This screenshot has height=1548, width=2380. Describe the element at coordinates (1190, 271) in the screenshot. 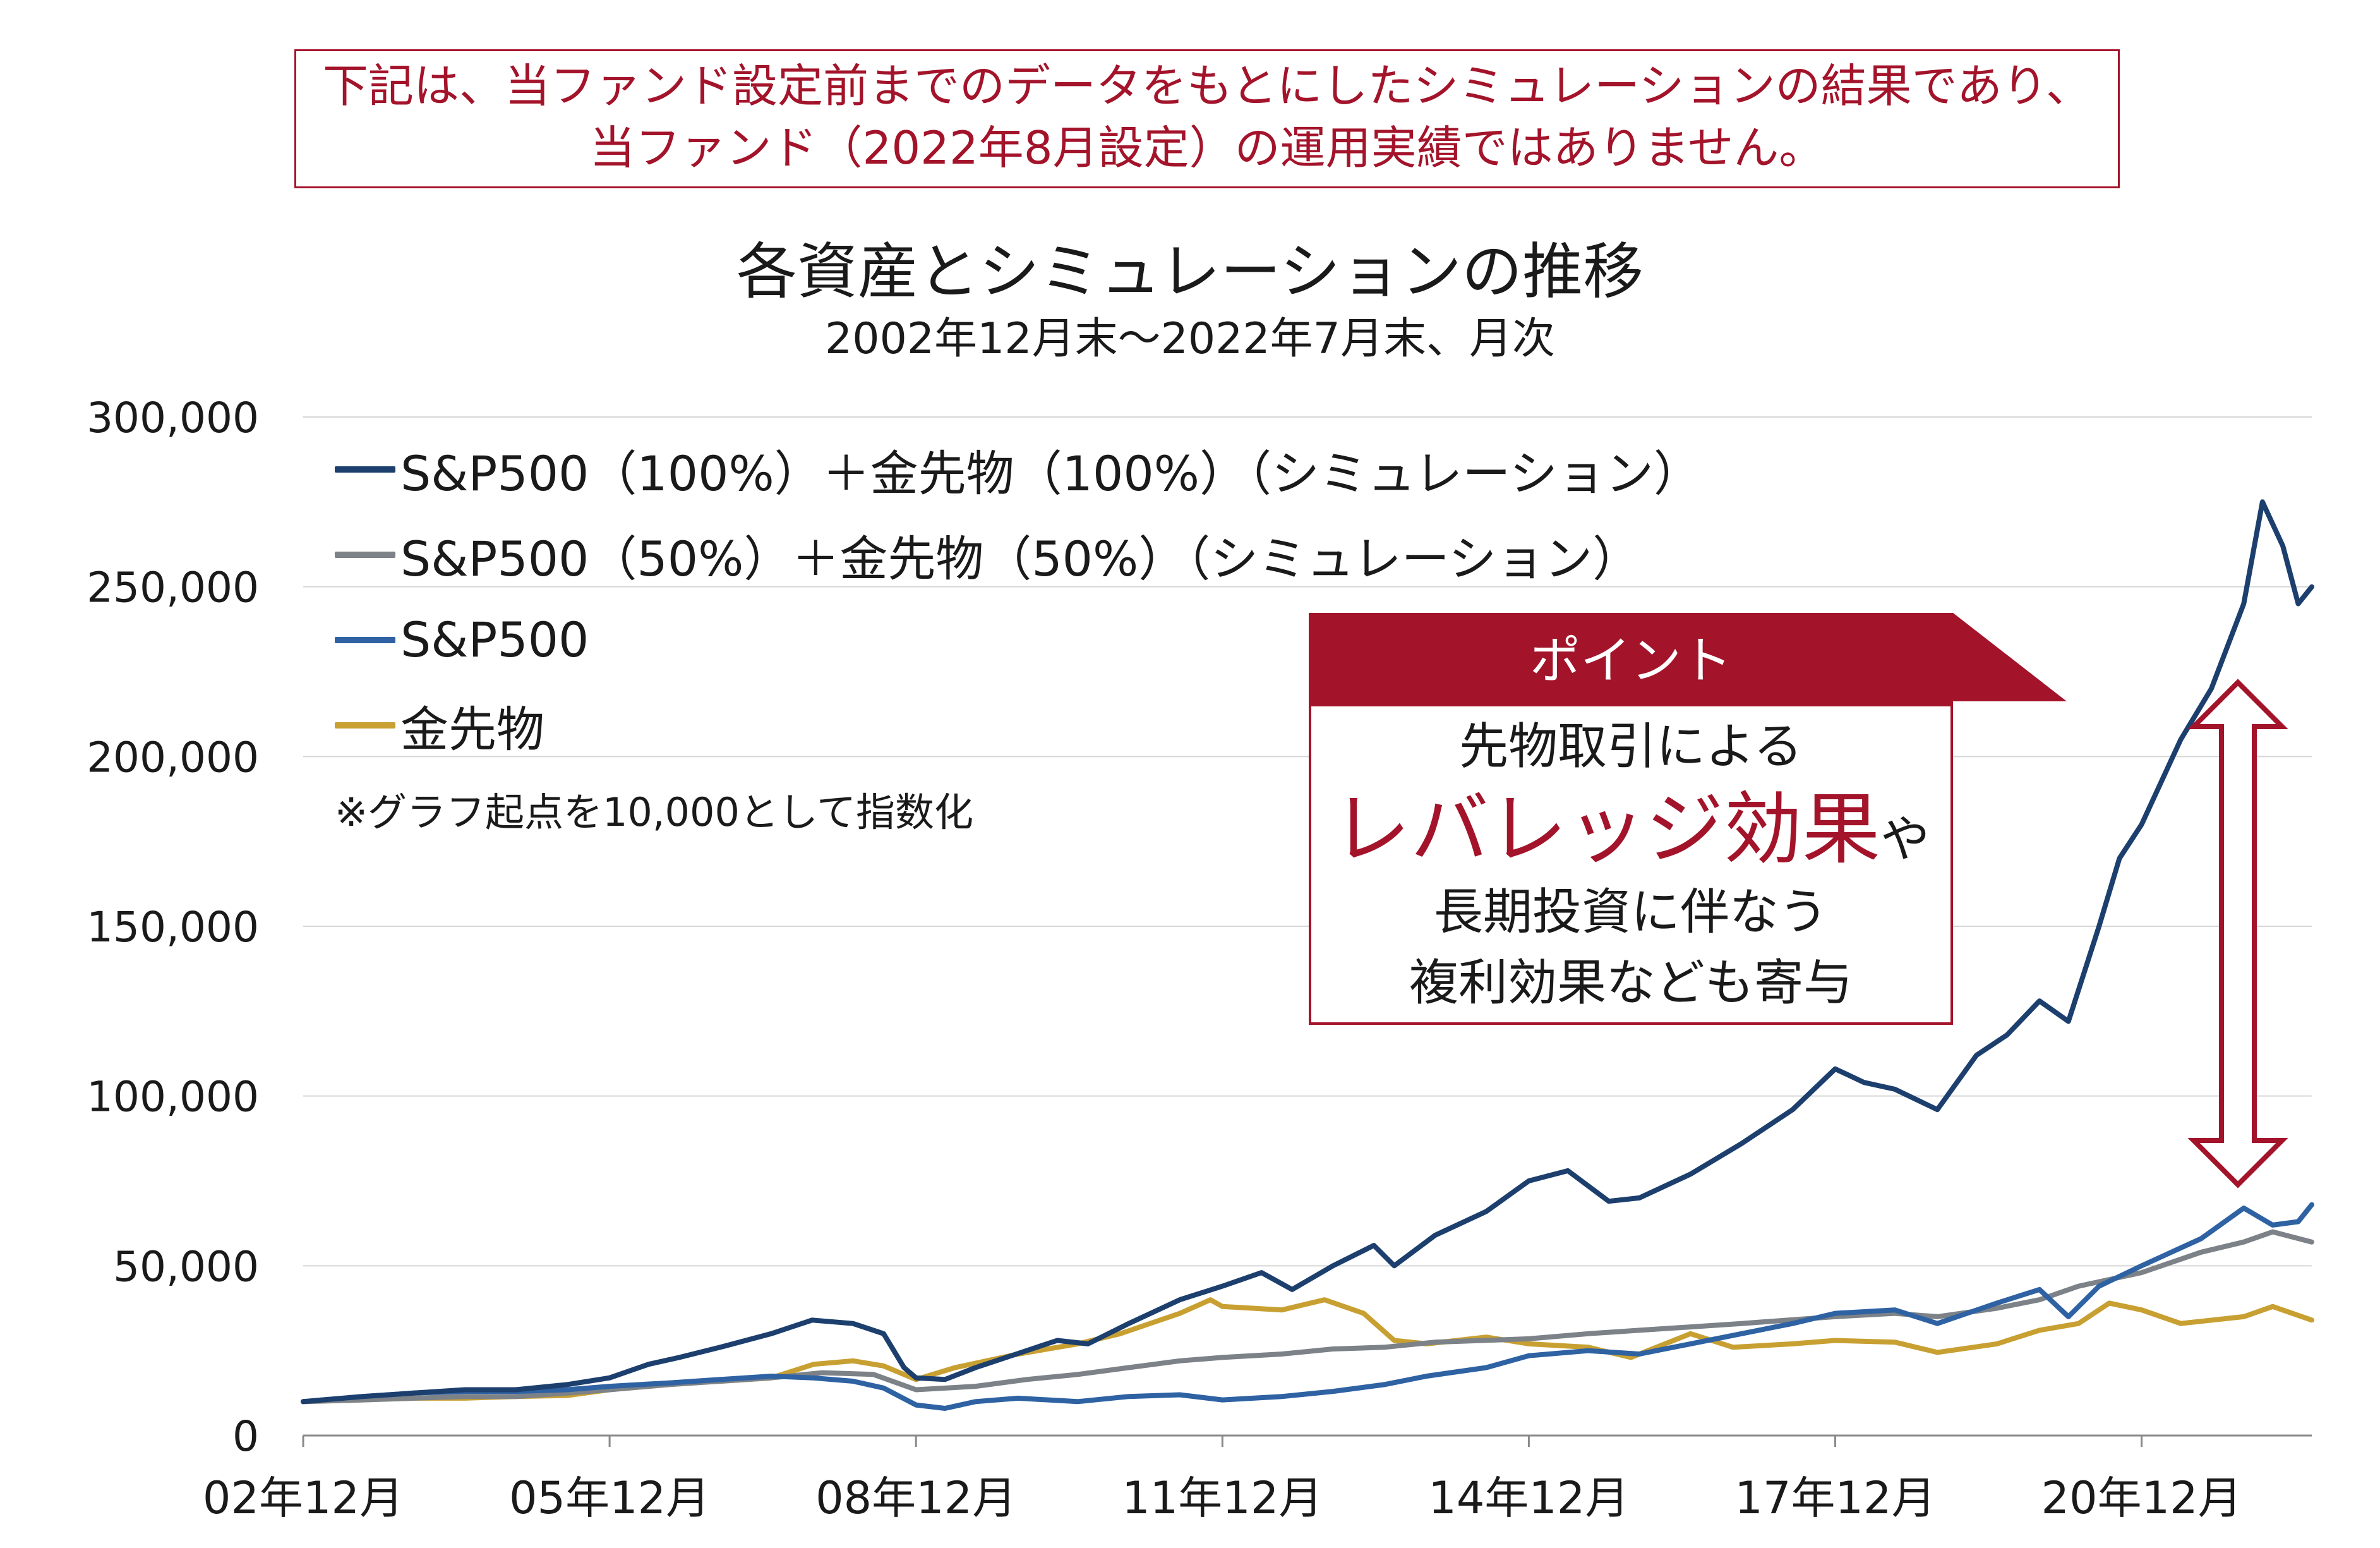

I see `chart-title: 各資産とシミュレーションの推移` at that location.